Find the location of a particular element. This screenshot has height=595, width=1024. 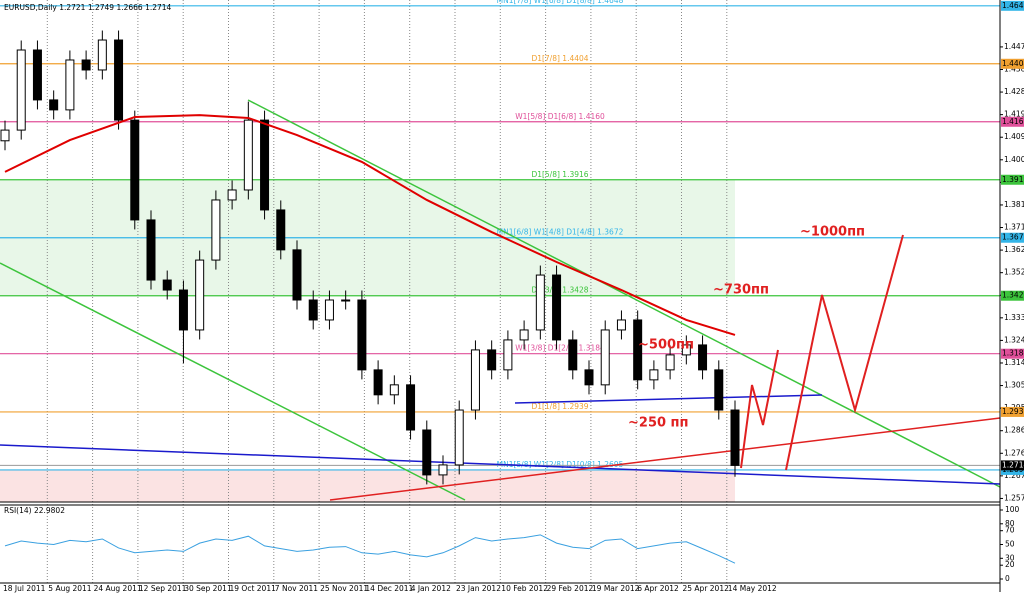

level-label: MN1[7/8] W1[6/8] D1[8/8] 1.4648 is located at coordinates (560, 2).